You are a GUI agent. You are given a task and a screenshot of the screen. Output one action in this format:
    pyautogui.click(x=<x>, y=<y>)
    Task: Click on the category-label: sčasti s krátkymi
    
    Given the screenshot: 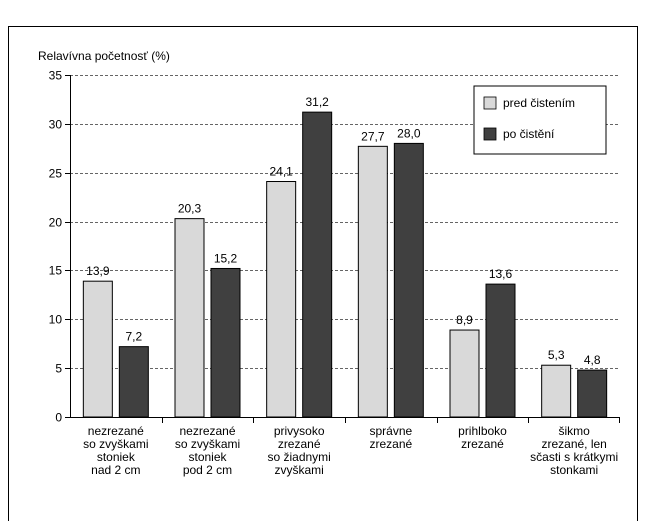 What is the action you would take?
    pyautogui.click(x=574, y=457)
    